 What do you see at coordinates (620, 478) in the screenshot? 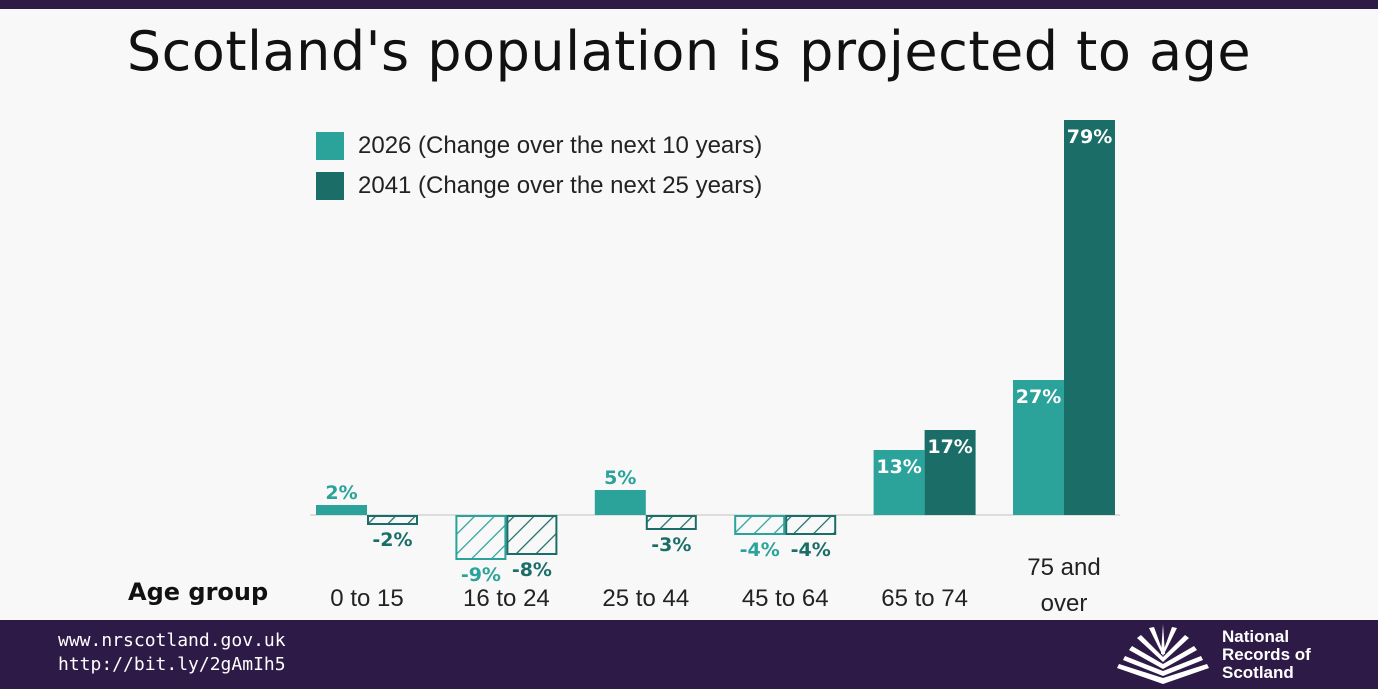
I see `data-label-s0-2: 5%` at bounding box center [620, 478].